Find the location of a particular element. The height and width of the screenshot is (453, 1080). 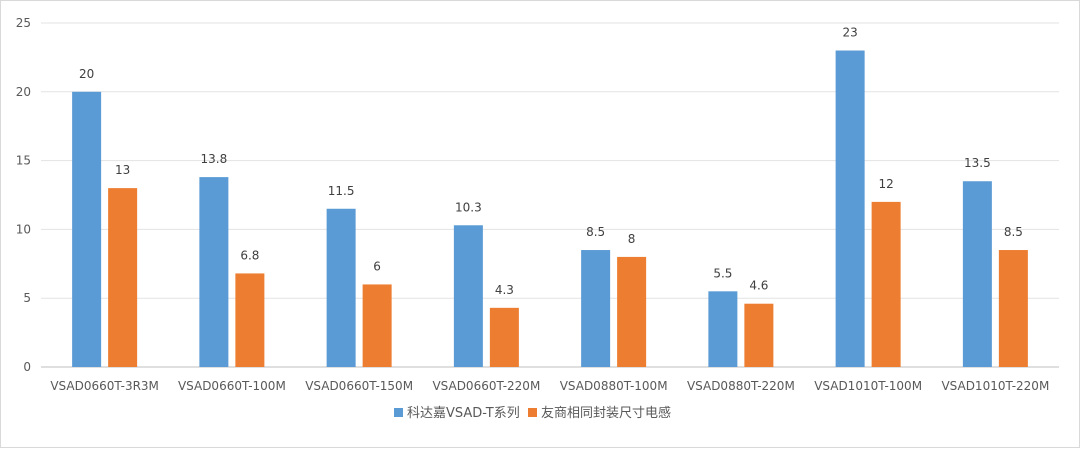

y-tick-label: 20 is located at coordinates (23, 92).